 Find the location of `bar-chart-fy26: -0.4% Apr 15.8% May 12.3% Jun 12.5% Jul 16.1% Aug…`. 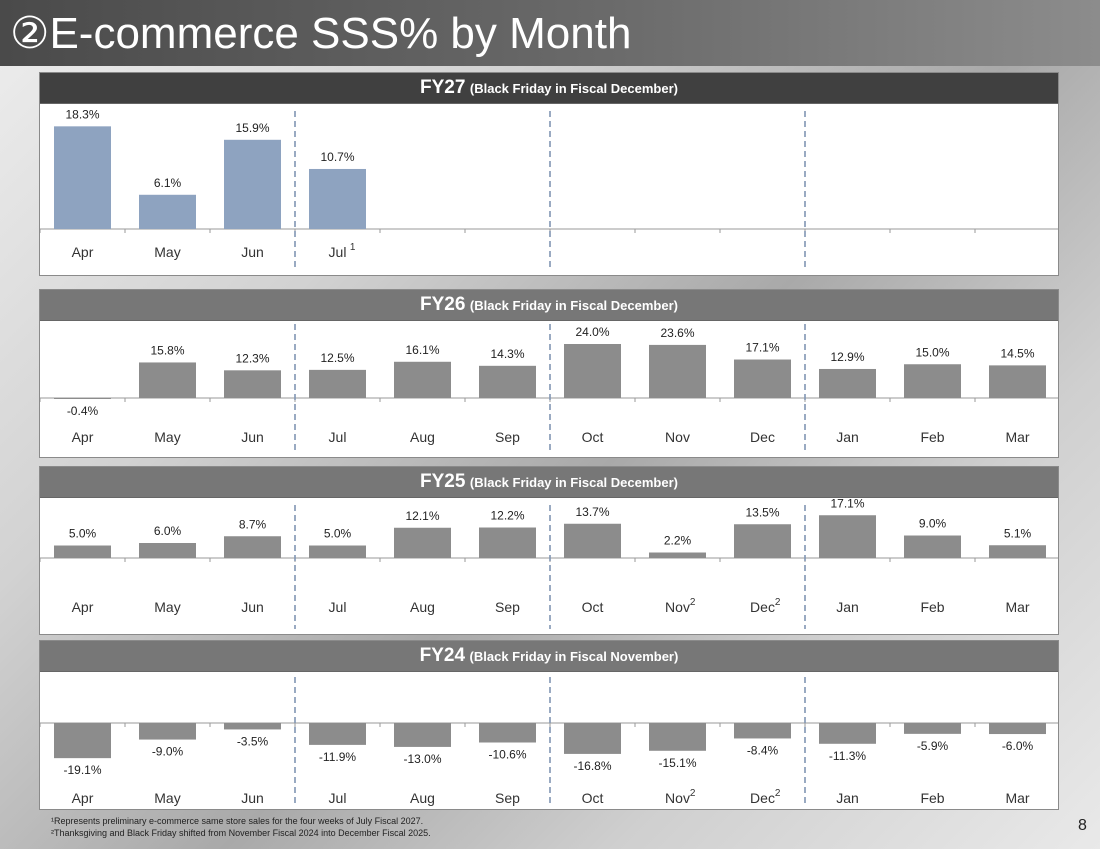

bar-chart-fy26: -0.4% Apr 15.8% May 12.3% Jun 12.5% Jul 16.1% Aug… is located at coordinates (549, 387).